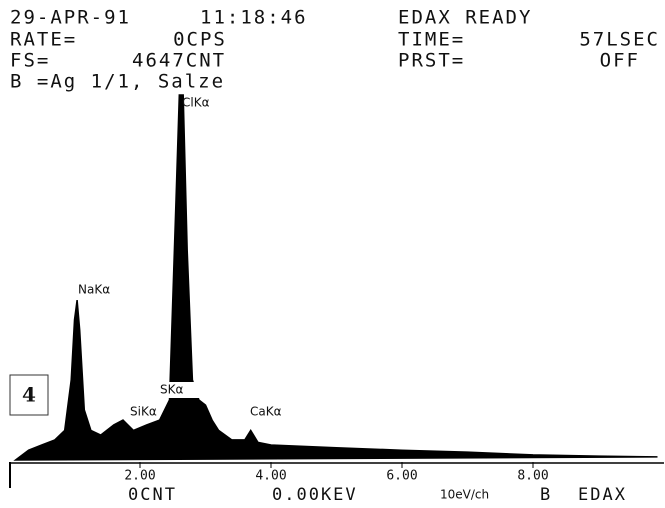  I want to click on footer-energy: 0.00KEV, so click(315, 495).